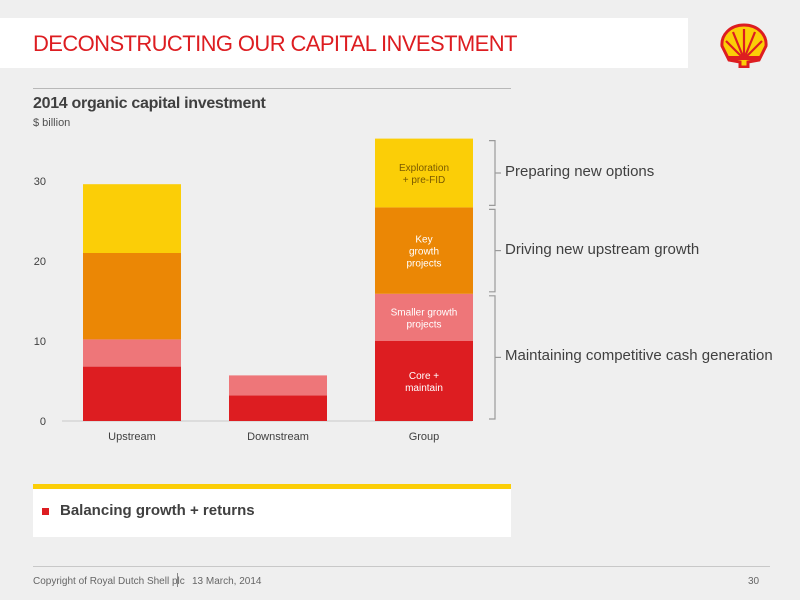  Describe the element at coordinates (754, 581) in the screenshot. I see `page-number: 30` at that location.